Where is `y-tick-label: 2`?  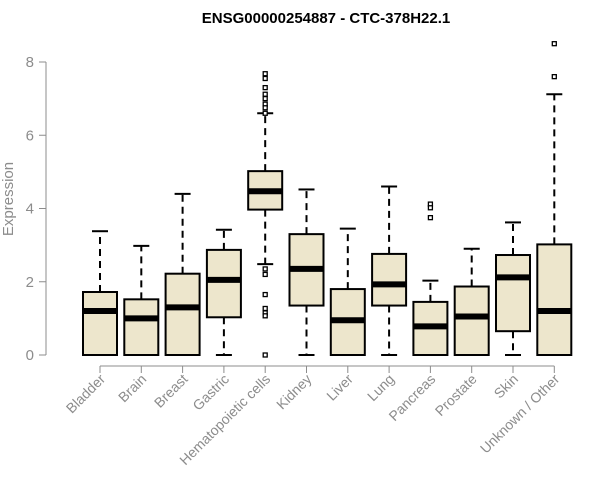 y-tick-label: 2 is located at coordinates (30, 282).